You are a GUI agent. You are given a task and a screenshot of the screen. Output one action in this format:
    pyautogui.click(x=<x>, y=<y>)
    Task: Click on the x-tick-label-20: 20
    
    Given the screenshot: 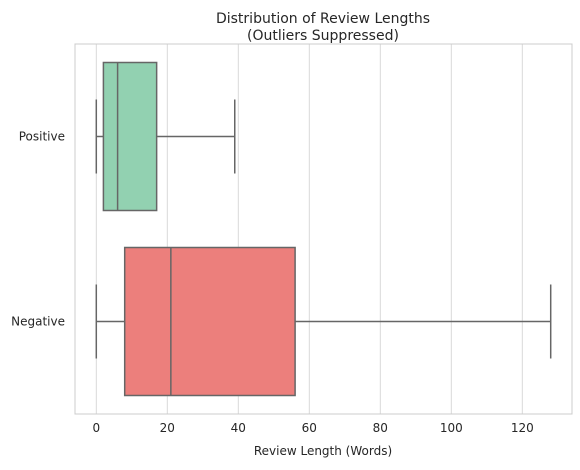 What is the action you would take?
    pyautogui.click(x=167, y=428)
    